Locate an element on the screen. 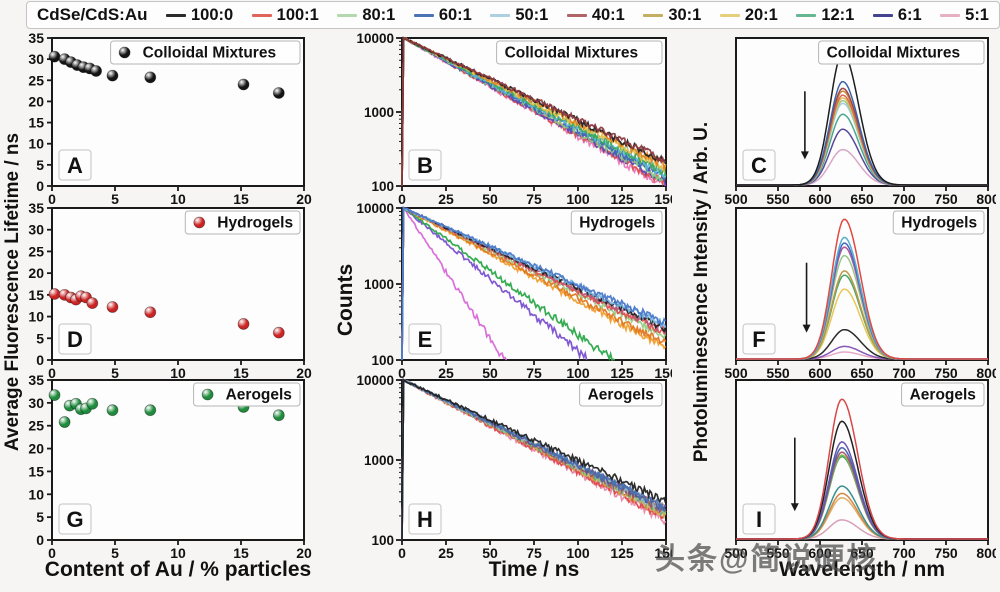  x-axis-label-wavelength: Wavelength / nm is located at coordinates (862, 569).